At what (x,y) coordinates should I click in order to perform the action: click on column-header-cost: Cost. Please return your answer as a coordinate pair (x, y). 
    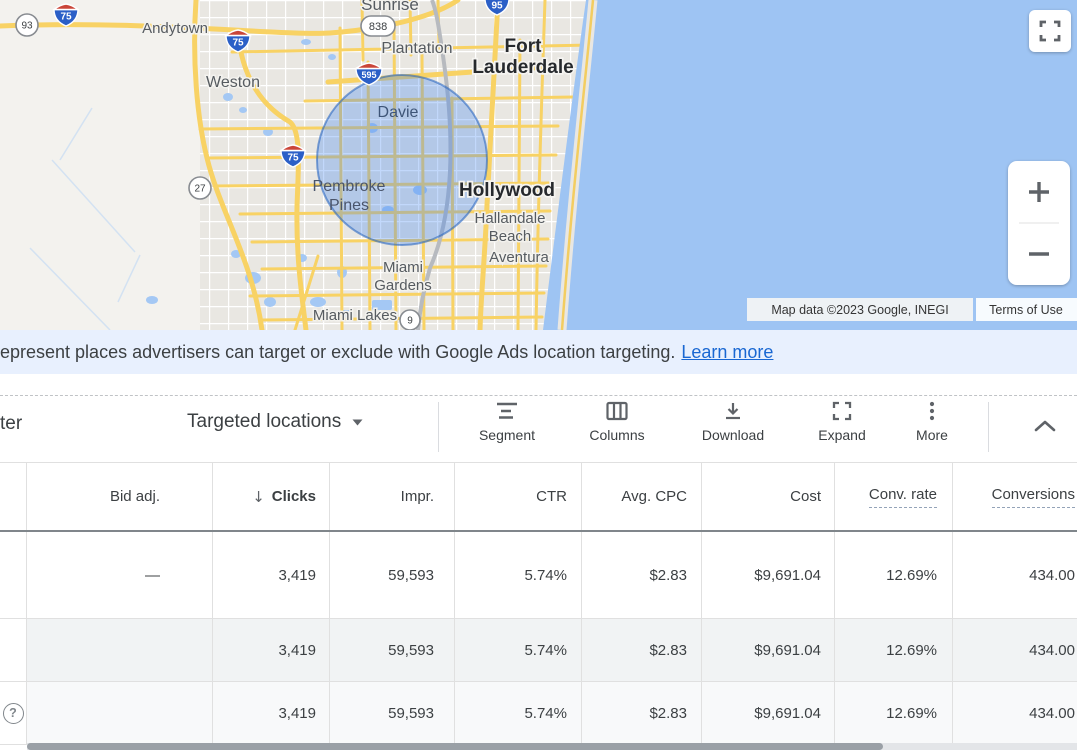
    Looking at the image, I should click on (768, 496).